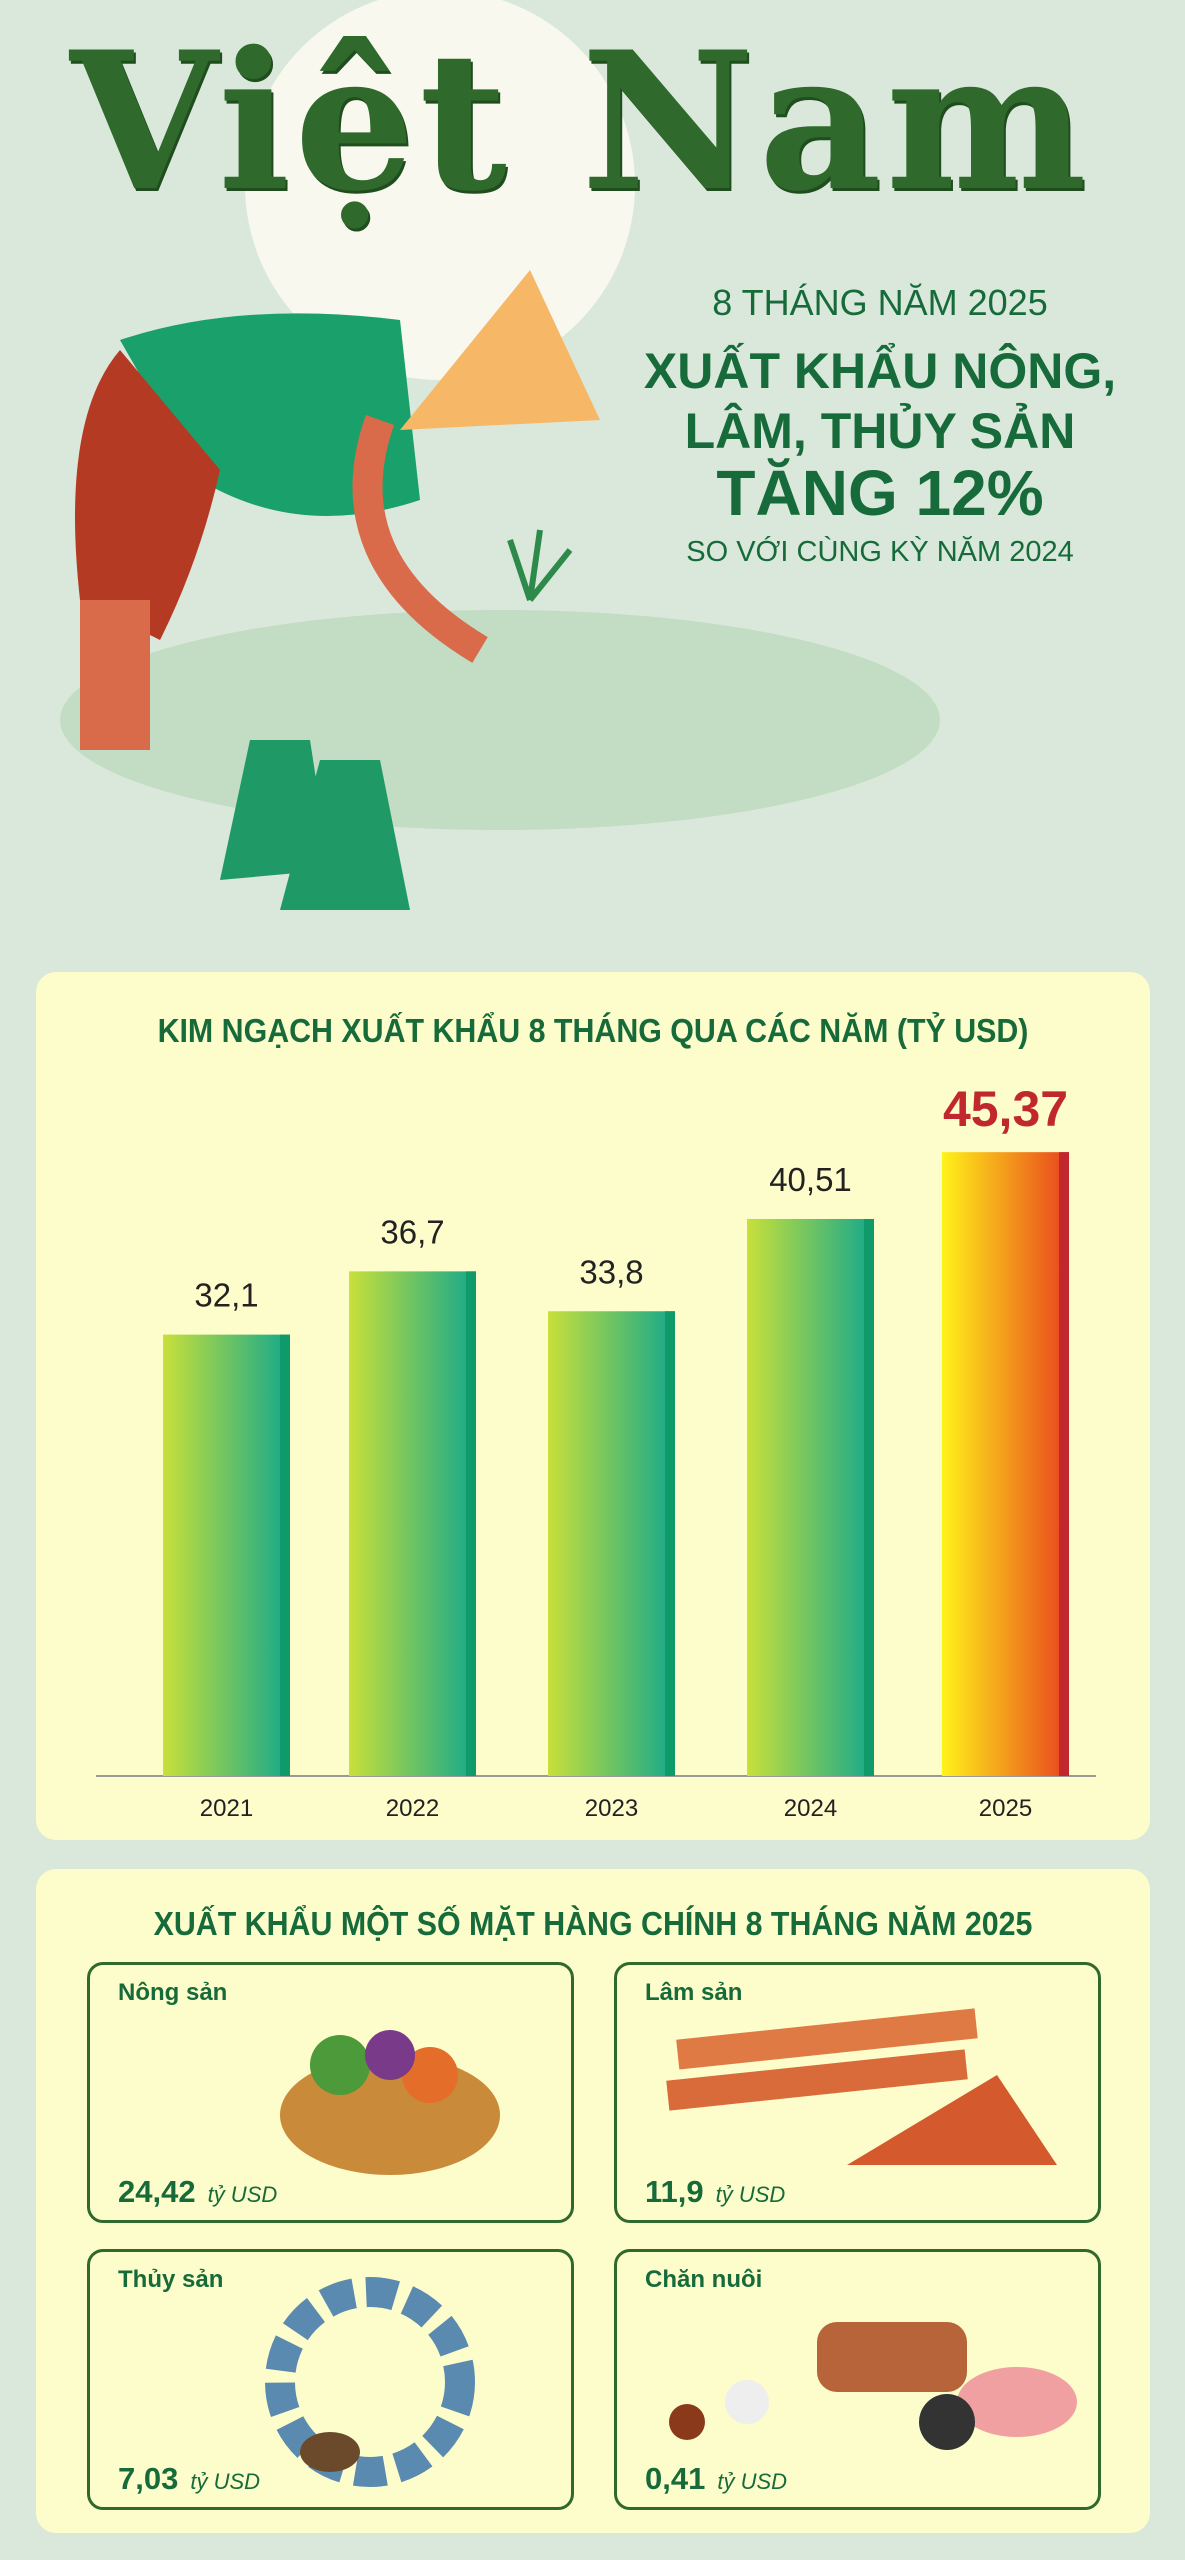  I want to click on bar-2025, so click(1005, 1464).